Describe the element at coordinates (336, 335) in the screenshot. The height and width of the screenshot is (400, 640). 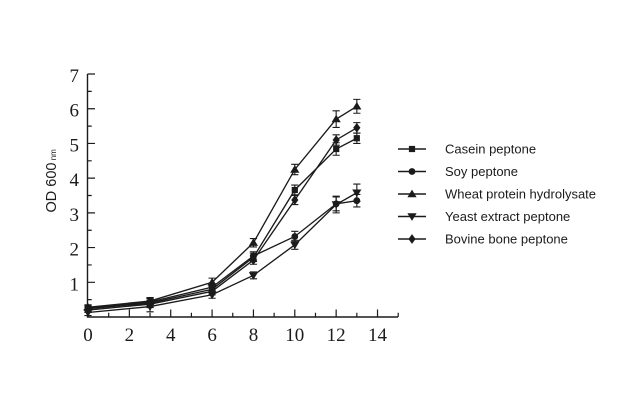
I see `svg-text: 12` at that location.